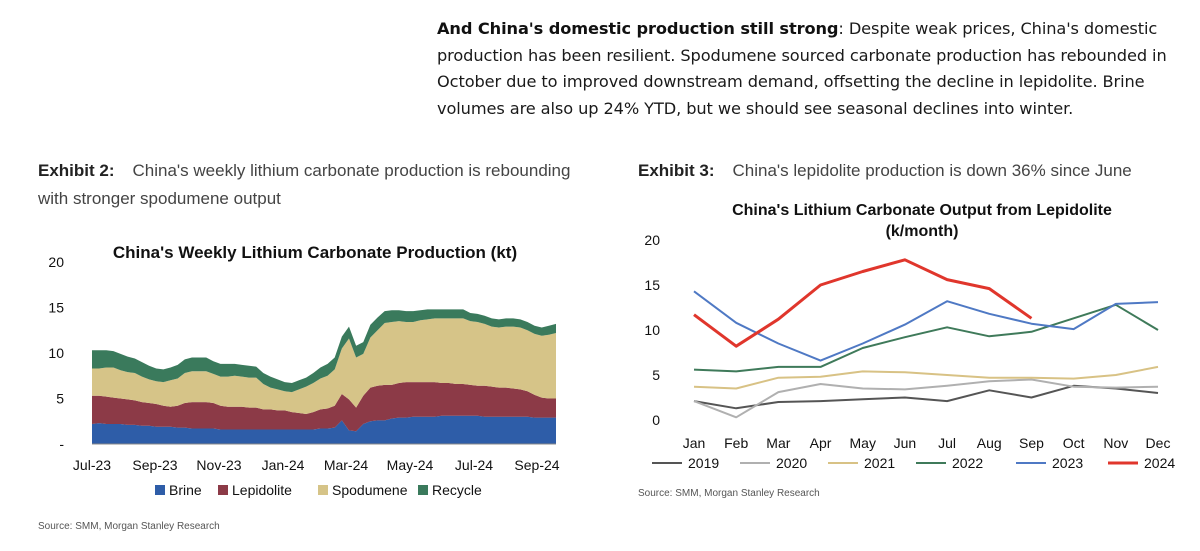 The height and width of the screenshot is (551, 1200). What do you see at coordinates (863, 443) in the screenshot?
I see `x-tick-label: May` at bounding box center [863, 443].